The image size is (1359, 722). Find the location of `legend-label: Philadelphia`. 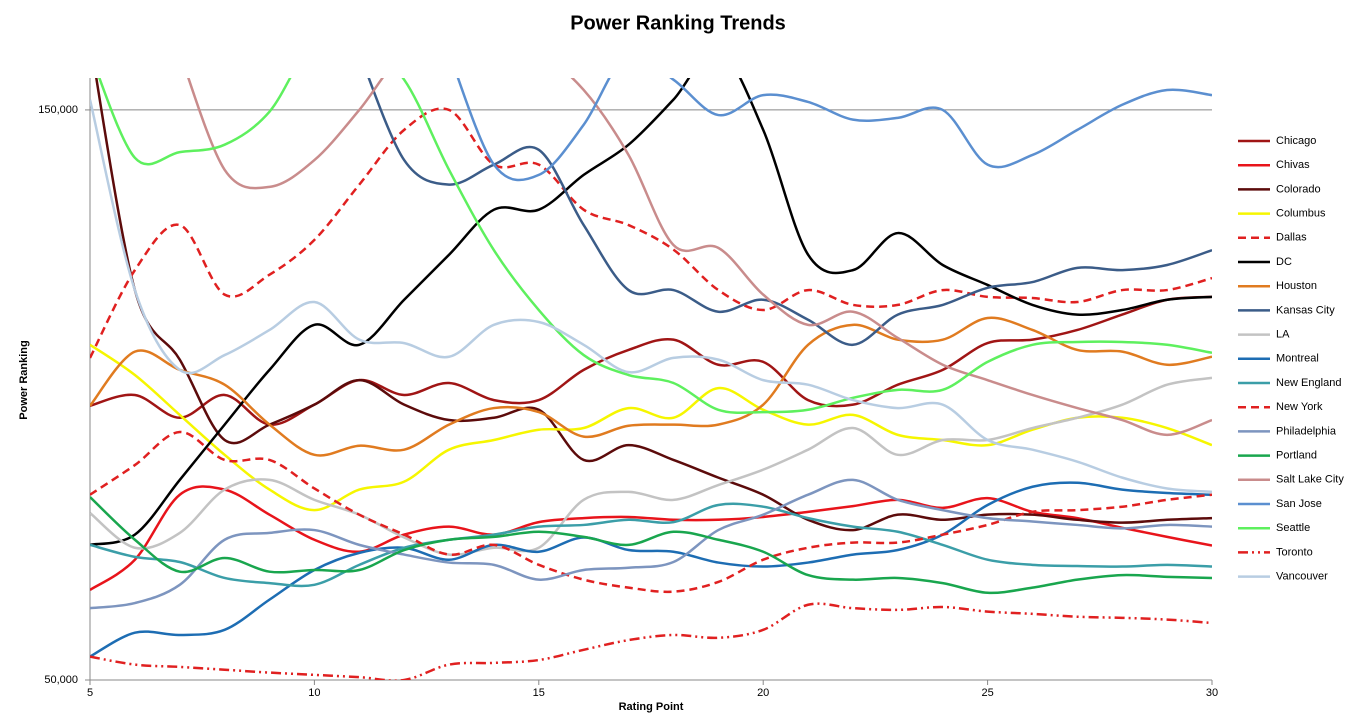

legend-label: Philadelphia is located at coordinates (1306, 431).